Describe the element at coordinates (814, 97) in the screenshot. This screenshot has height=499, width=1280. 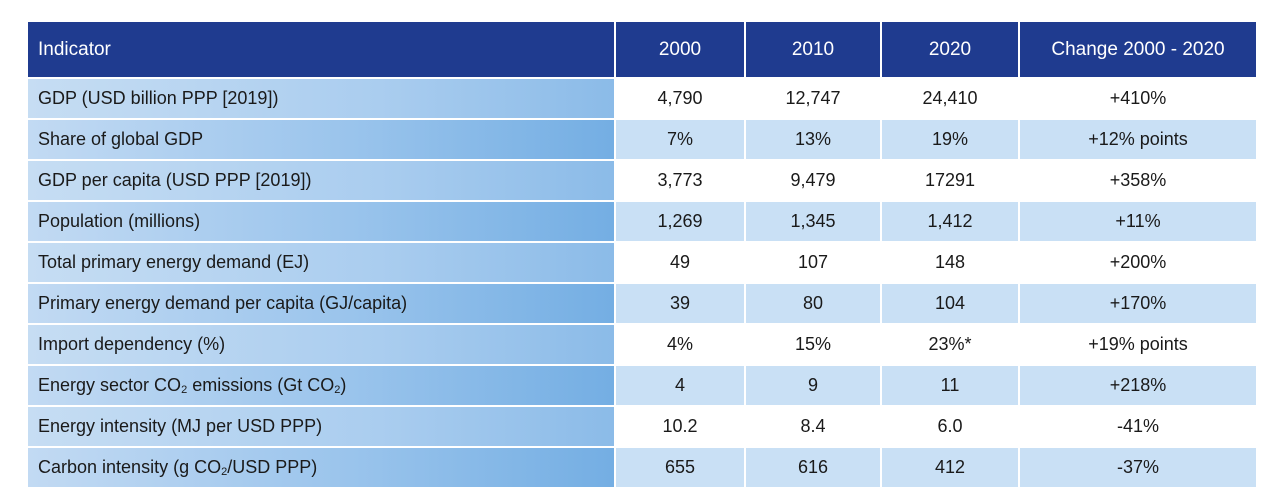
I see `cell-2010: 12,747` at that location.